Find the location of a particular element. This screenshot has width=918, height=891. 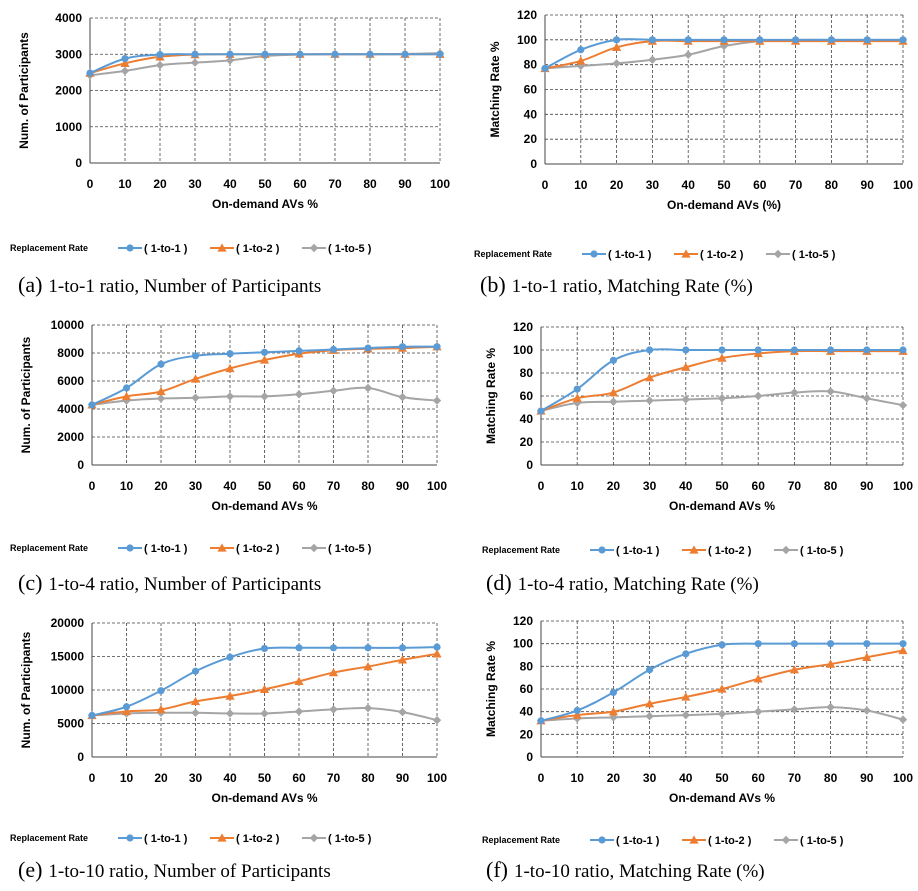

panel-caption: (a) 1-to-1 ratio, Number of Participants is located at coordinates (169, 284).